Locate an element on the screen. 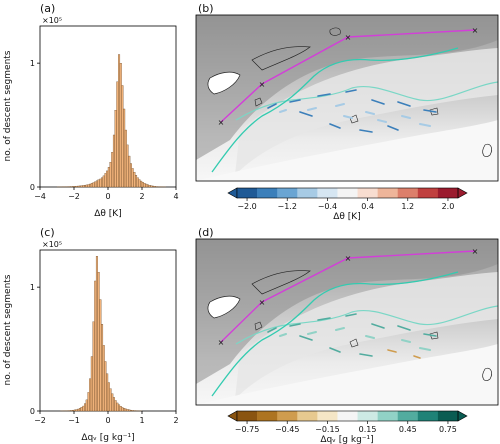 This screenshot has width=500, height=444. colorbar-tick-label: −0.45 is located at coordinates (287, 429).